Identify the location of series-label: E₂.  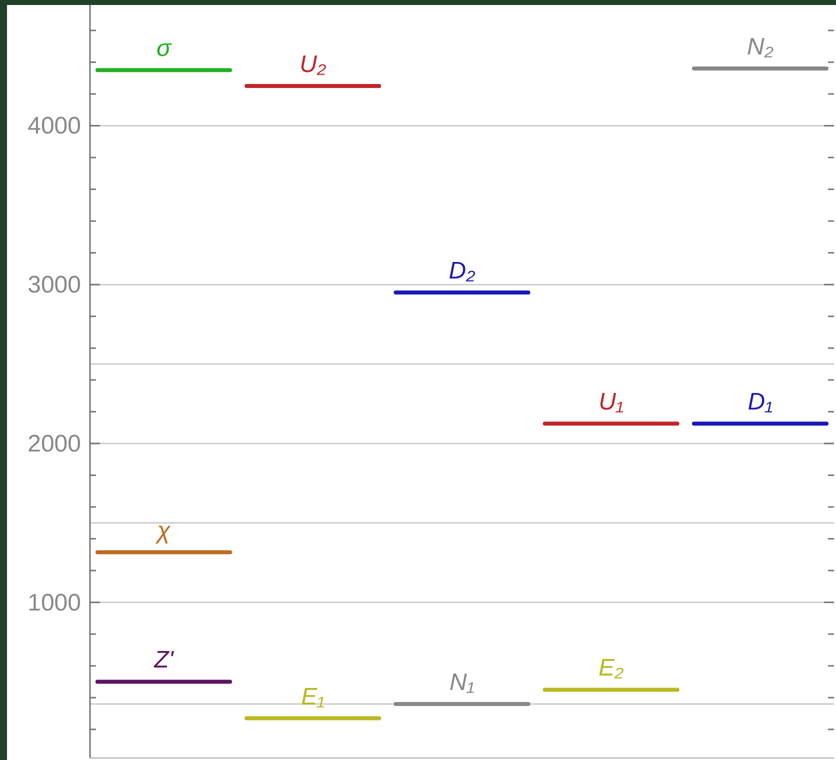
(611, 668).